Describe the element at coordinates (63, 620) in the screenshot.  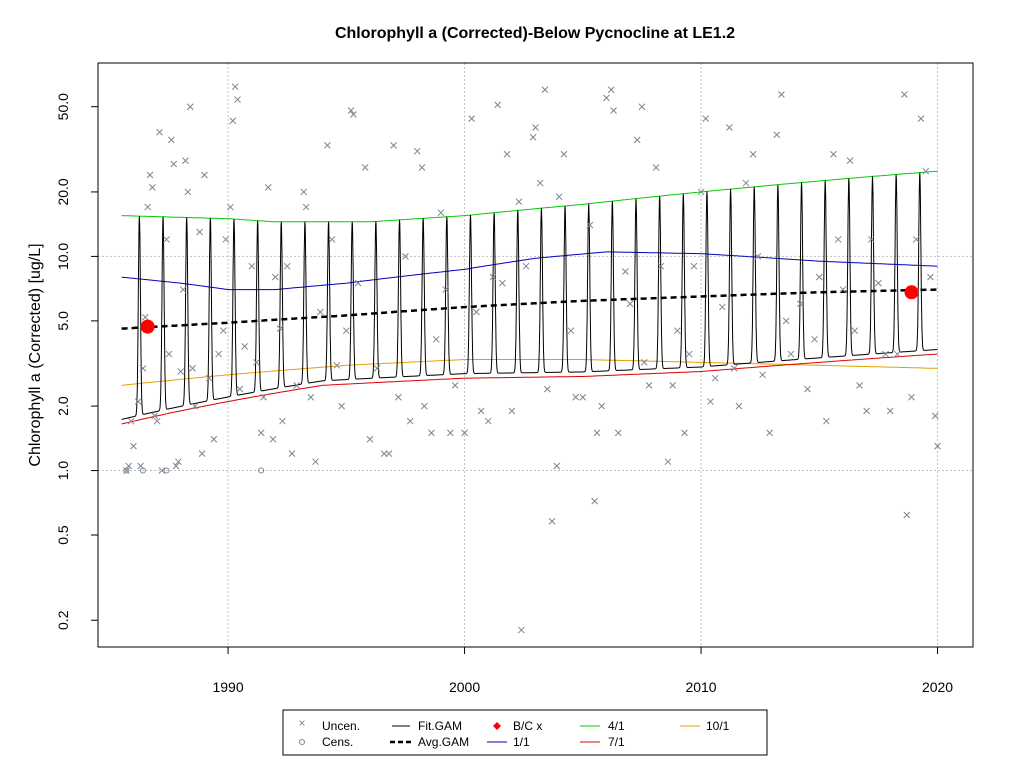
I see `y-tick-label-0: 0.2` at that location.